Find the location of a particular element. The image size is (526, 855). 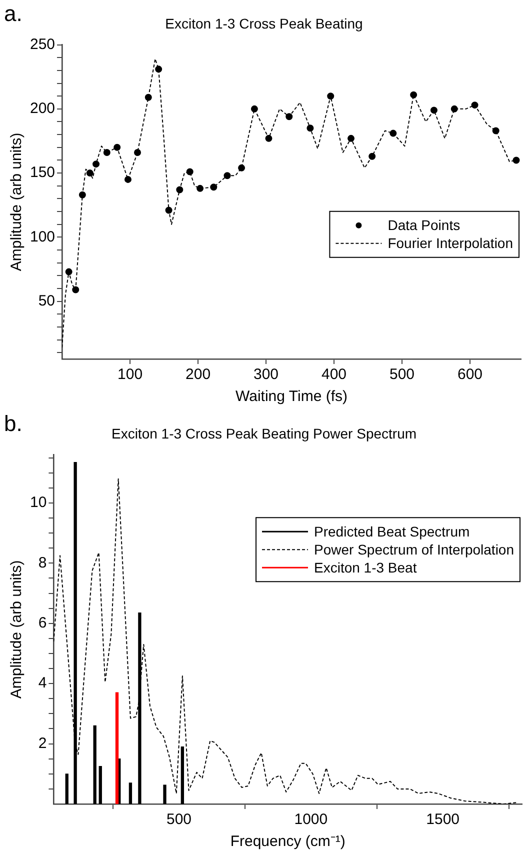

y-tick-label: 8 is located at coordinates (42, 563).